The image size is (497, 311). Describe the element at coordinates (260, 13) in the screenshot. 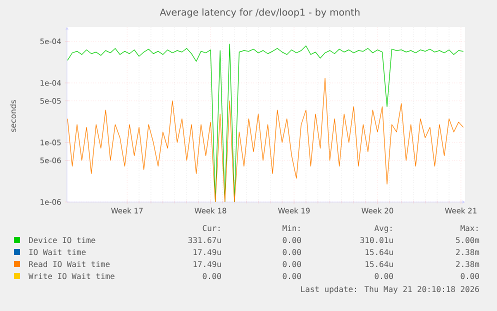

I see `chart-title: Average latency for /dev/loop1 - by month` at that location.